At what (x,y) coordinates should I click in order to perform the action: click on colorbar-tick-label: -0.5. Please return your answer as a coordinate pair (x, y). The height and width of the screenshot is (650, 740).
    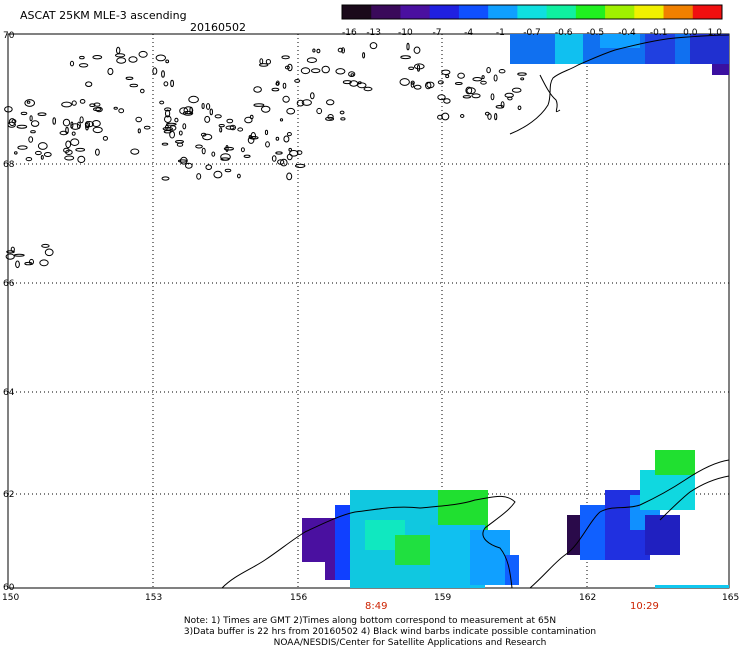
    Looking at the image, I should click on (596, 33).